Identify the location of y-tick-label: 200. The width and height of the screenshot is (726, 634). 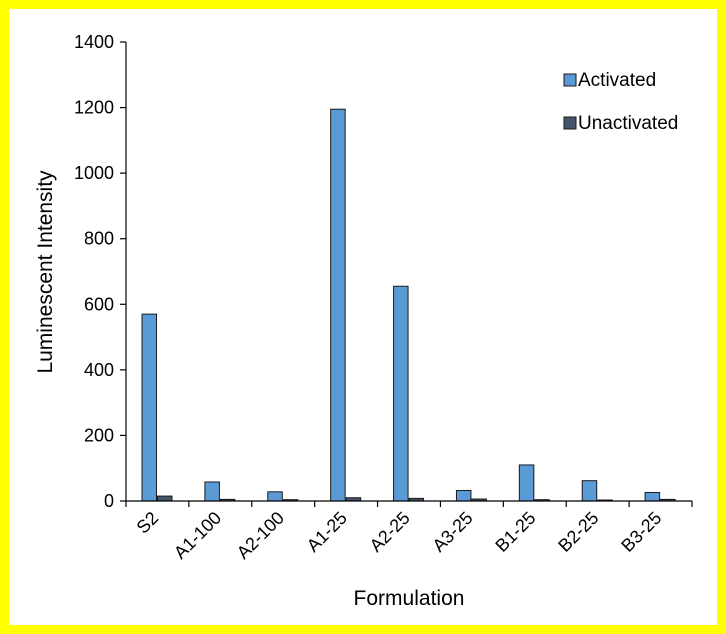
(99, 435).